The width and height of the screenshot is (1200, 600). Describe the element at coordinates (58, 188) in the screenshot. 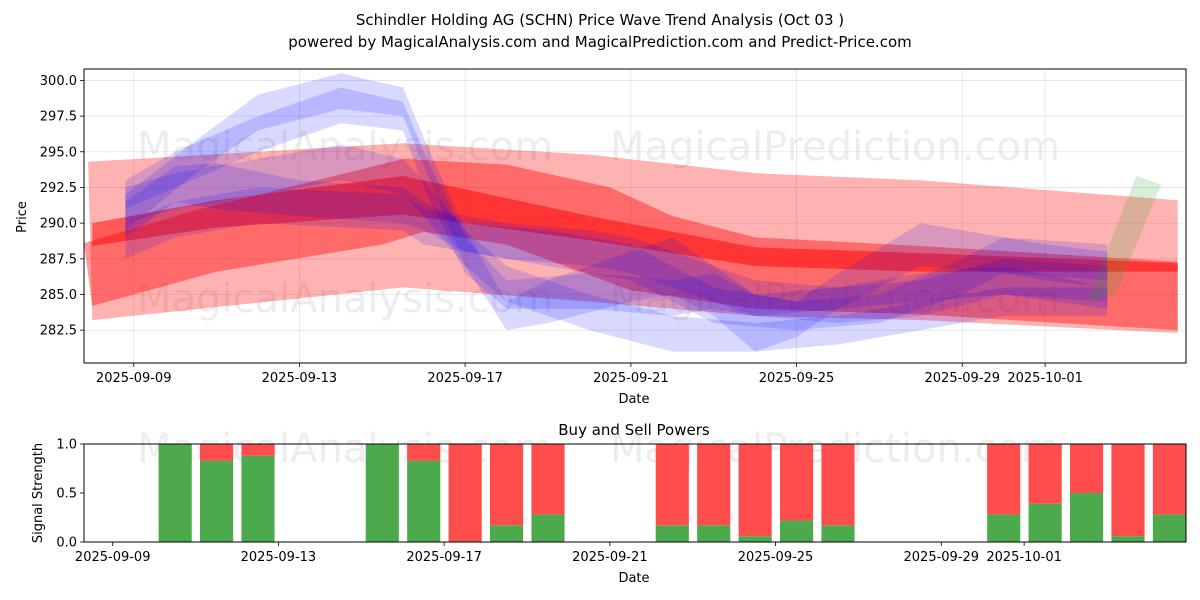

I see `y-tick-label: 292.5` at that location.